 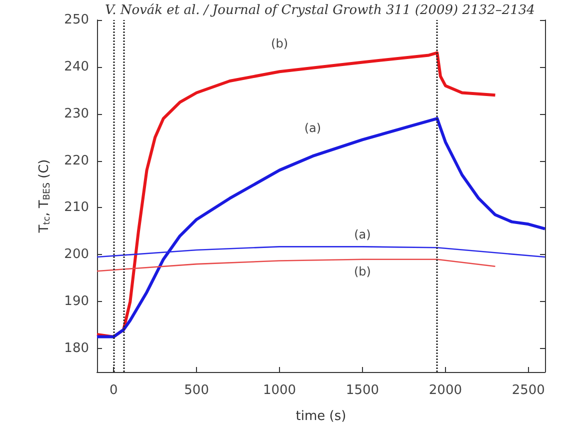 What do you see at coordinates (76, 66) in the screenshot?
I see `y-tick-label: 240` at bounding box center [76, 66].